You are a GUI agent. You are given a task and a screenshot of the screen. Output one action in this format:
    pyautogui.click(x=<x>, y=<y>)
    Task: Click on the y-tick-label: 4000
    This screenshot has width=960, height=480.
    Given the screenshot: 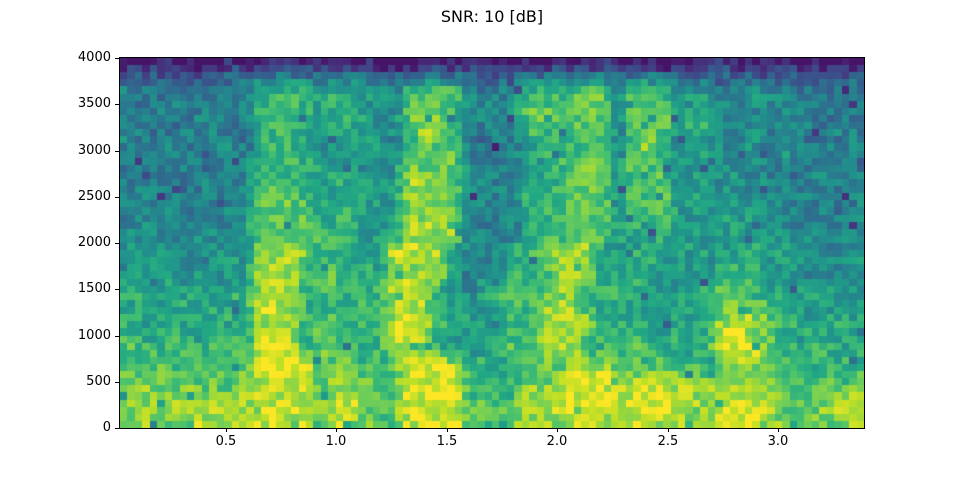 What is the action you would take?
    pyautogui.click(x=94, y=57)
    